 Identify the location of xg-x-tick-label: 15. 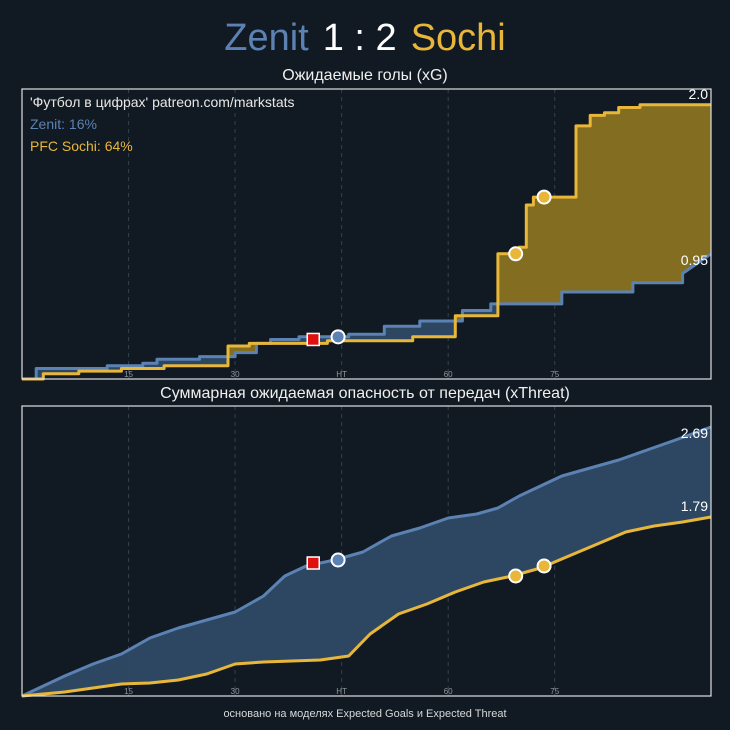
(128, 374).